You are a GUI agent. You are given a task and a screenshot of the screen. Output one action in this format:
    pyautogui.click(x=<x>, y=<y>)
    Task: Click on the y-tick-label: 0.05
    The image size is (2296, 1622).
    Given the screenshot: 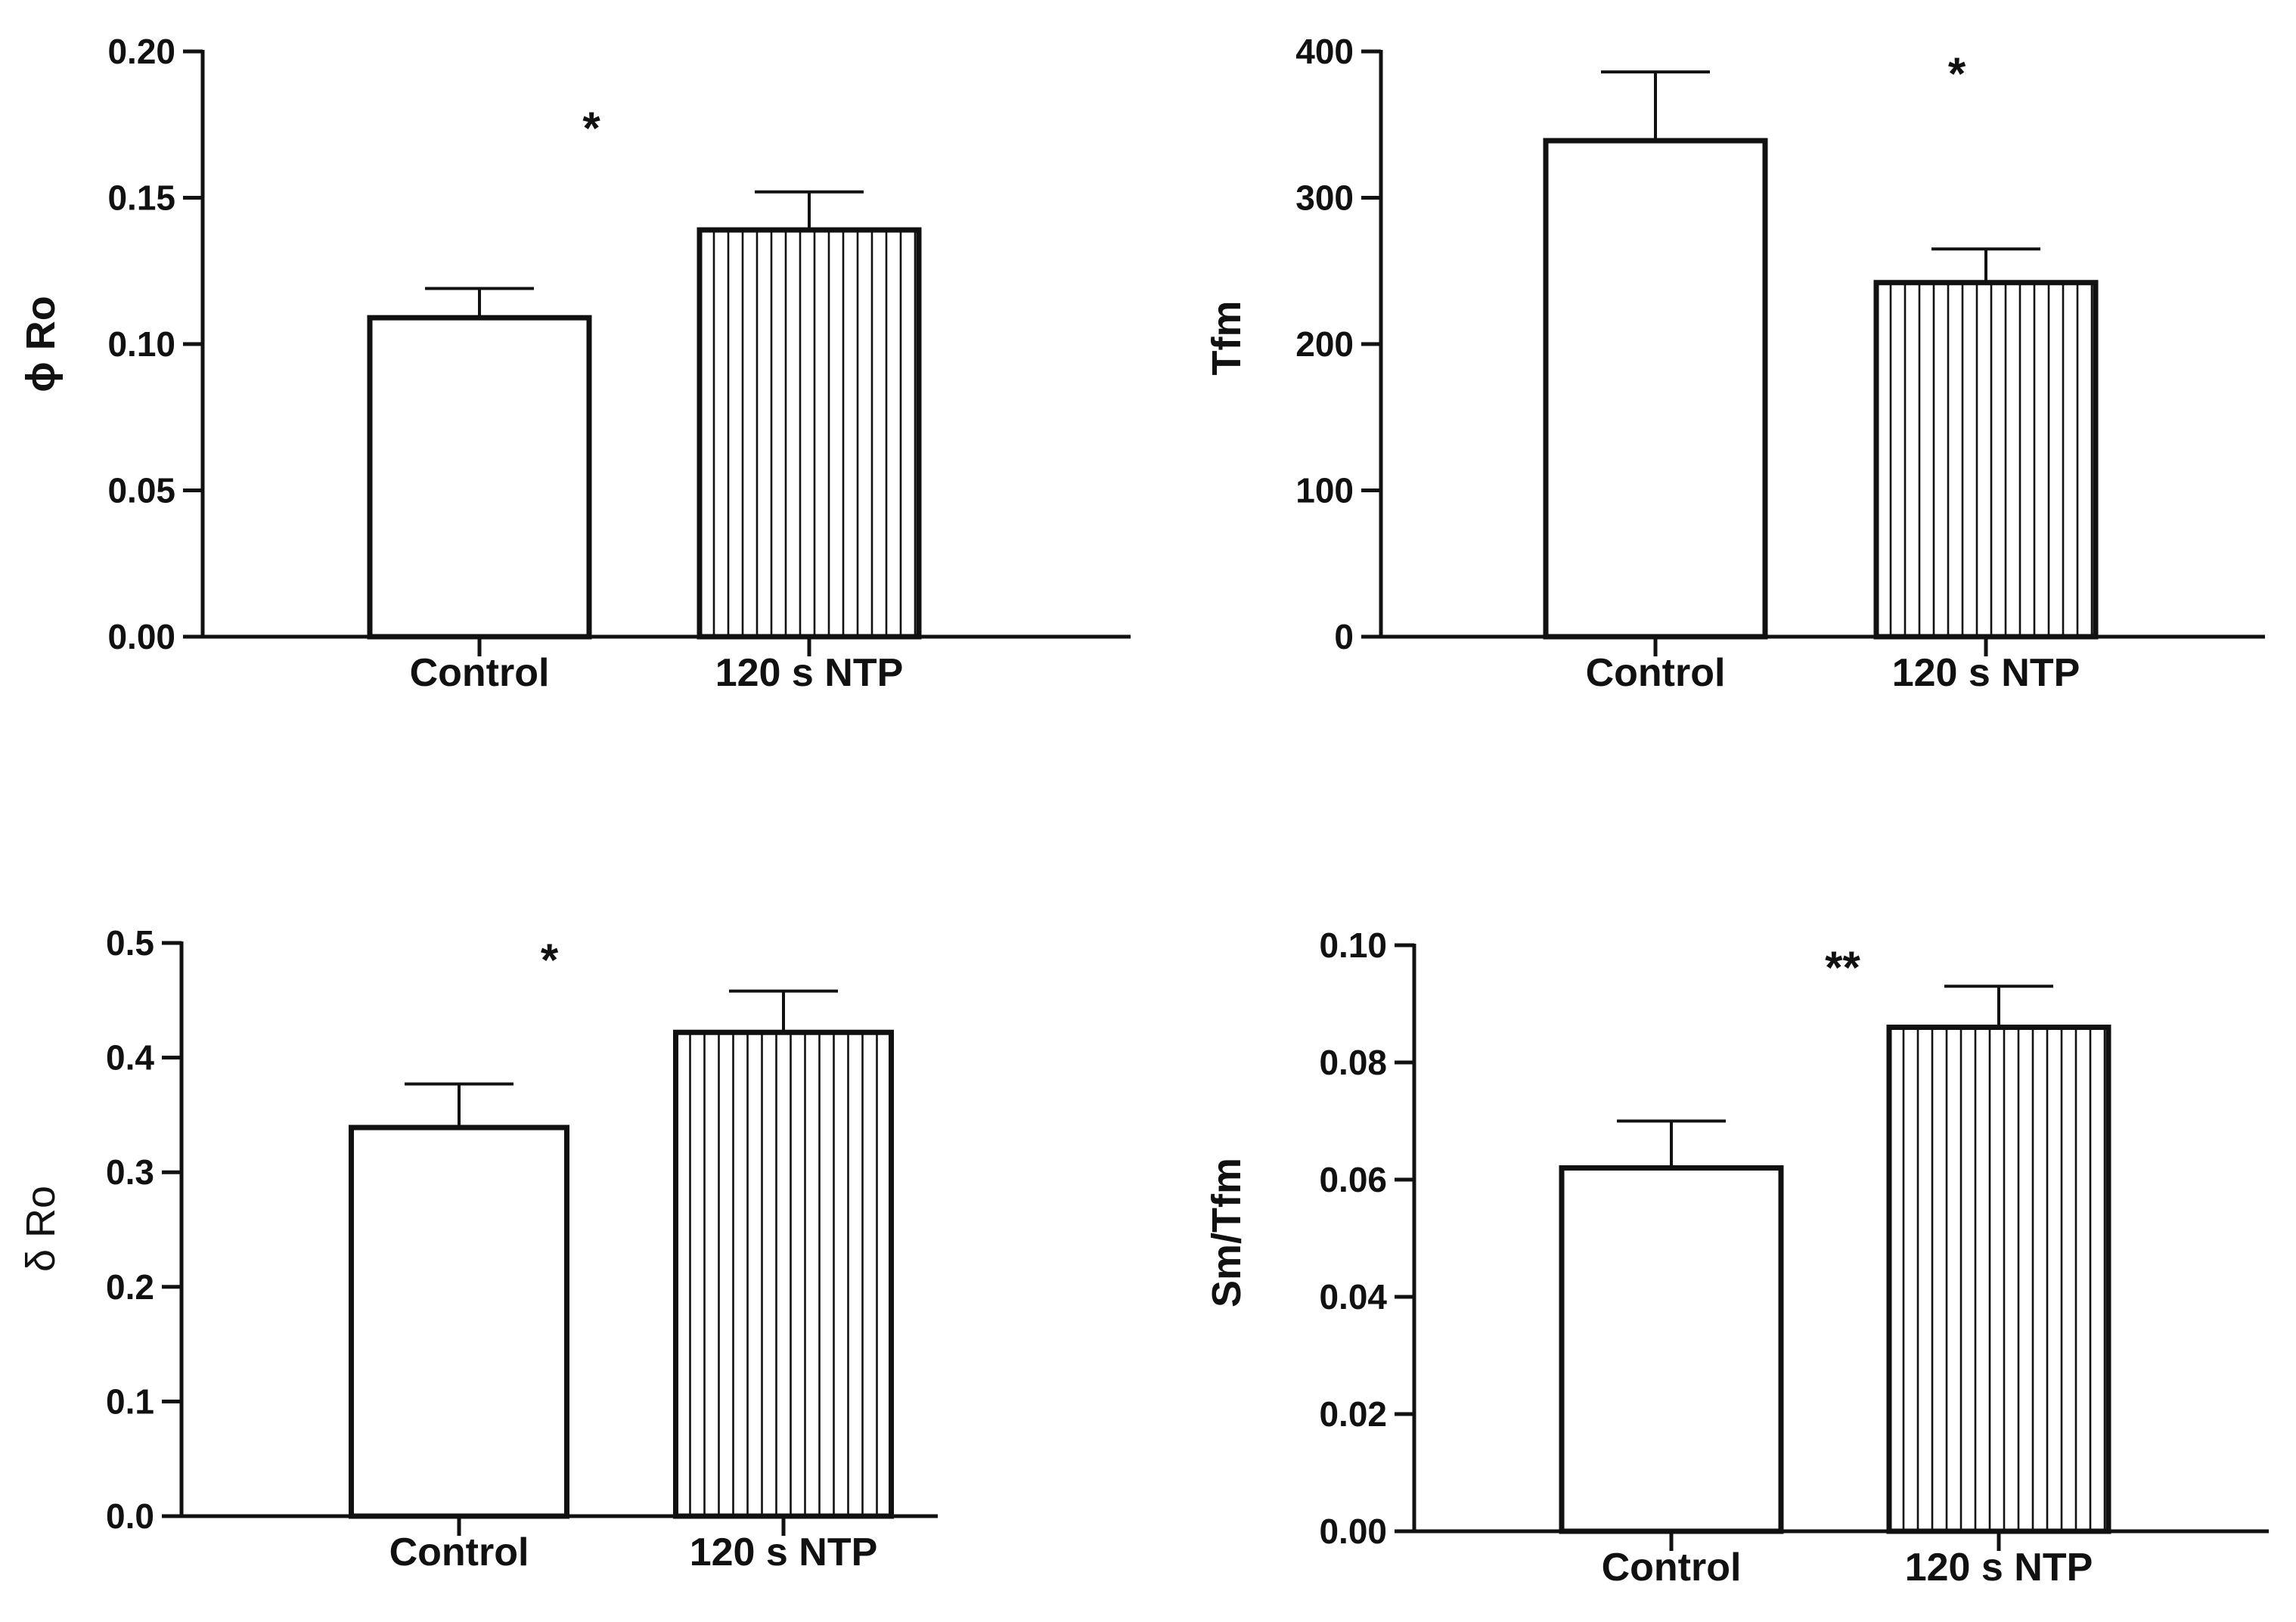 What is the action you would take?
    pyautogui.click(x=141, y=491)
    